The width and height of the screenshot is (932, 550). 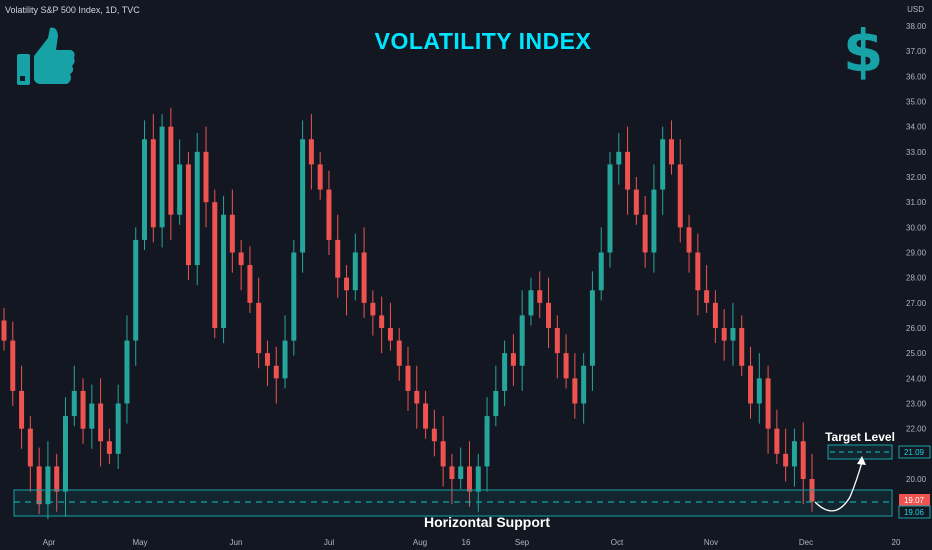 What do you see at coordinates (329, 542) in the screenshot?
I see `x-tick-label: Jul` at bounding box center [329, 542].